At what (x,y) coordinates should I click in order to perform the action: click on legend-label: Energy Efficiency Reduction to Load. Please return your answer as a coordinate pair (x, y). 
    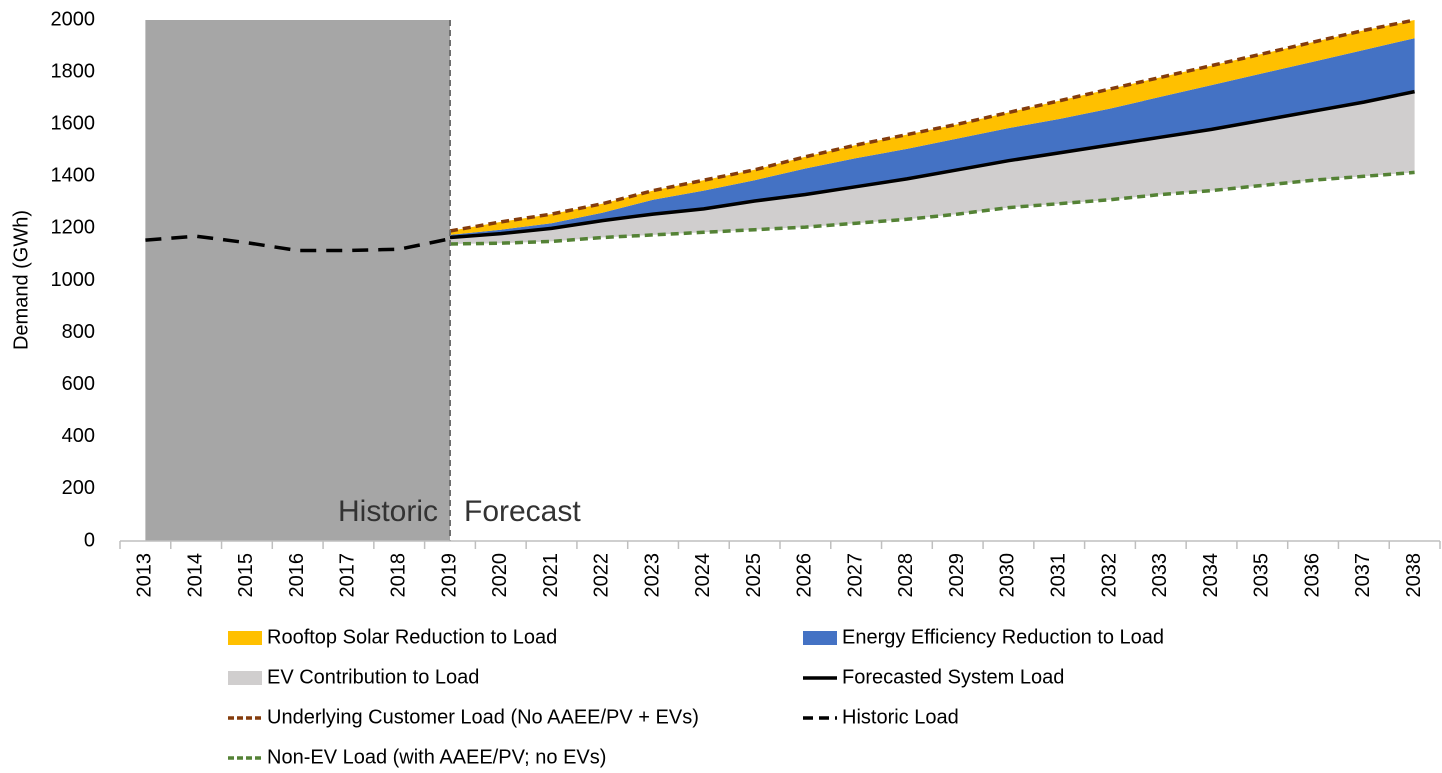
    Looking at the image, I should click on (1003, 637).